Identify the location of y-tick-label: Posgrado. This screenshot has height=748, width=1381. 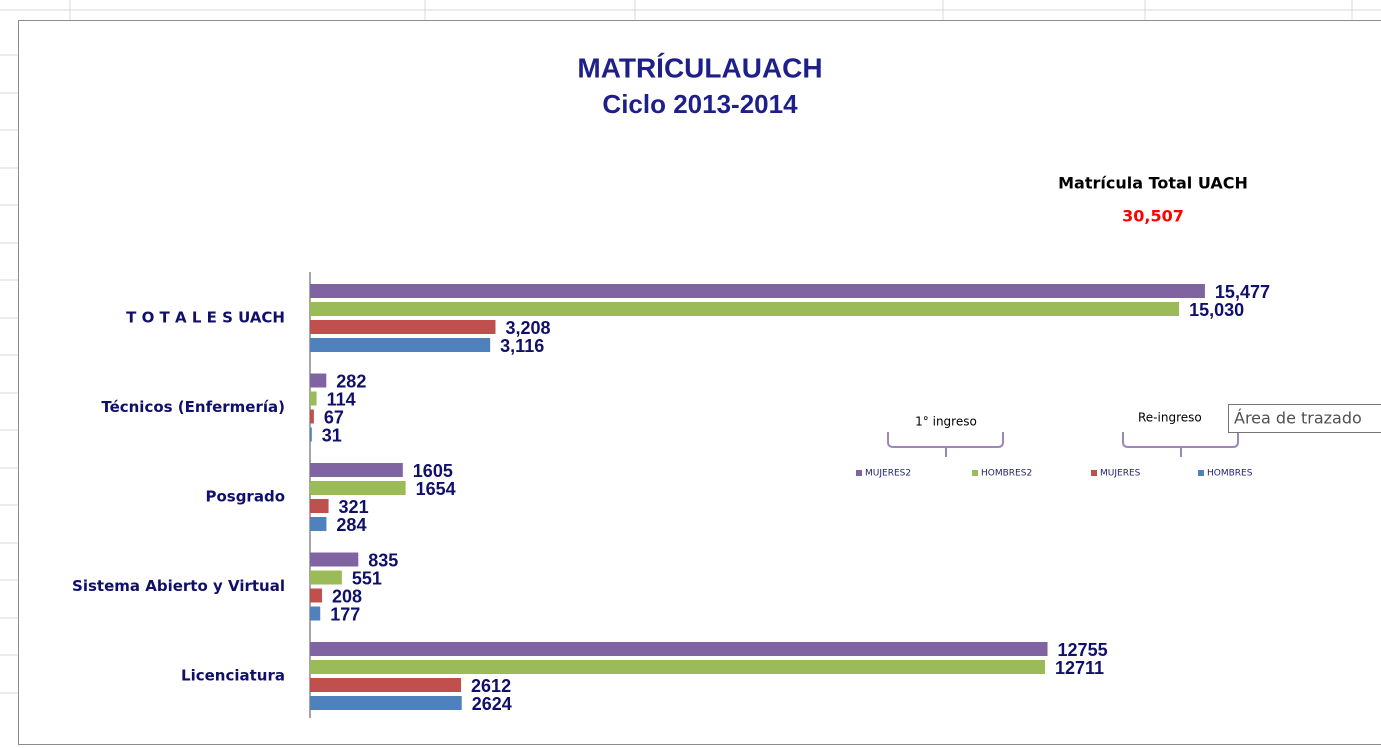
(245, 497).